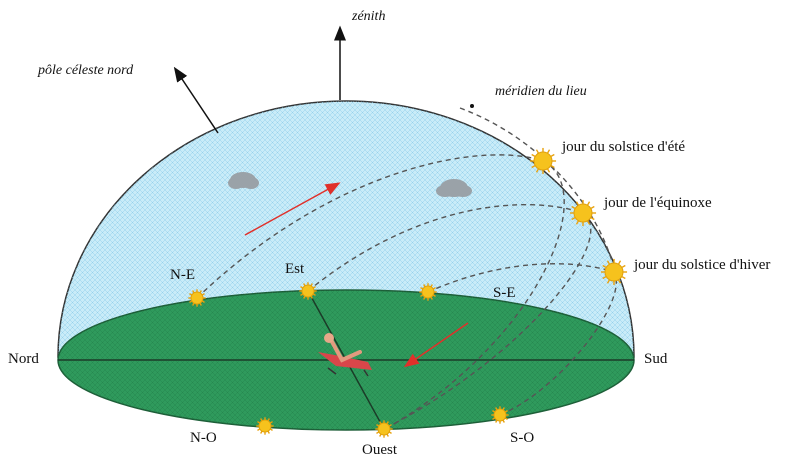 The image size is (806, 459). I want to click on meridian-pointer-dot, so click(472, 106).